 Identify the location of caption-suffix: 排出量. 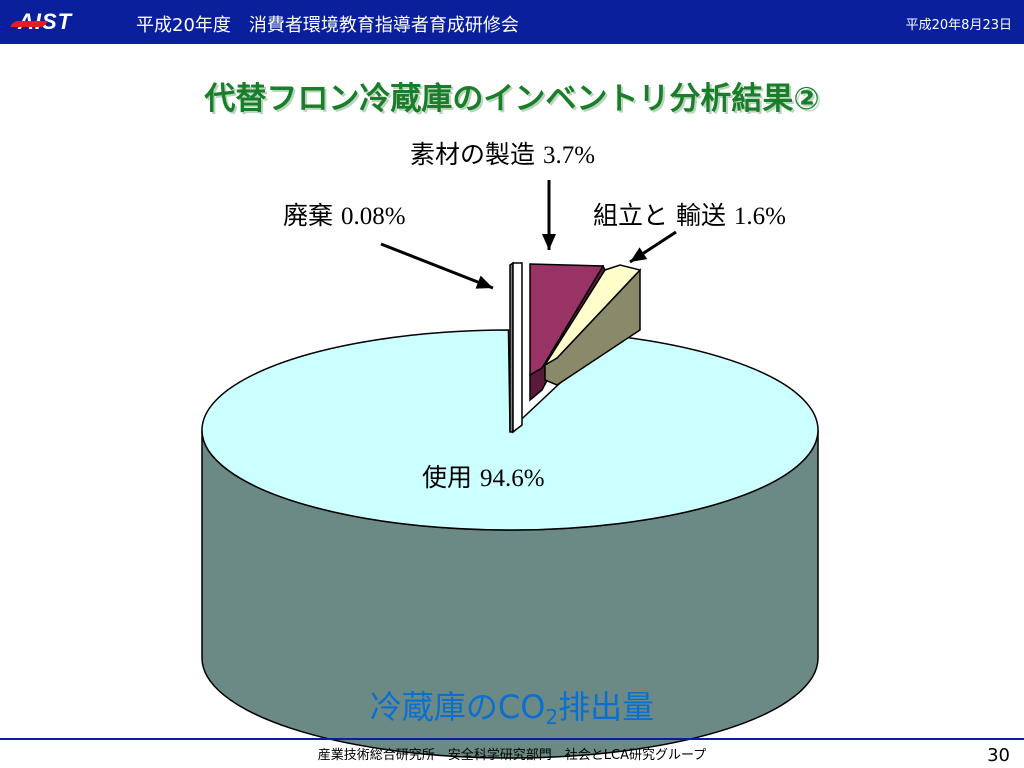
(606, 707).